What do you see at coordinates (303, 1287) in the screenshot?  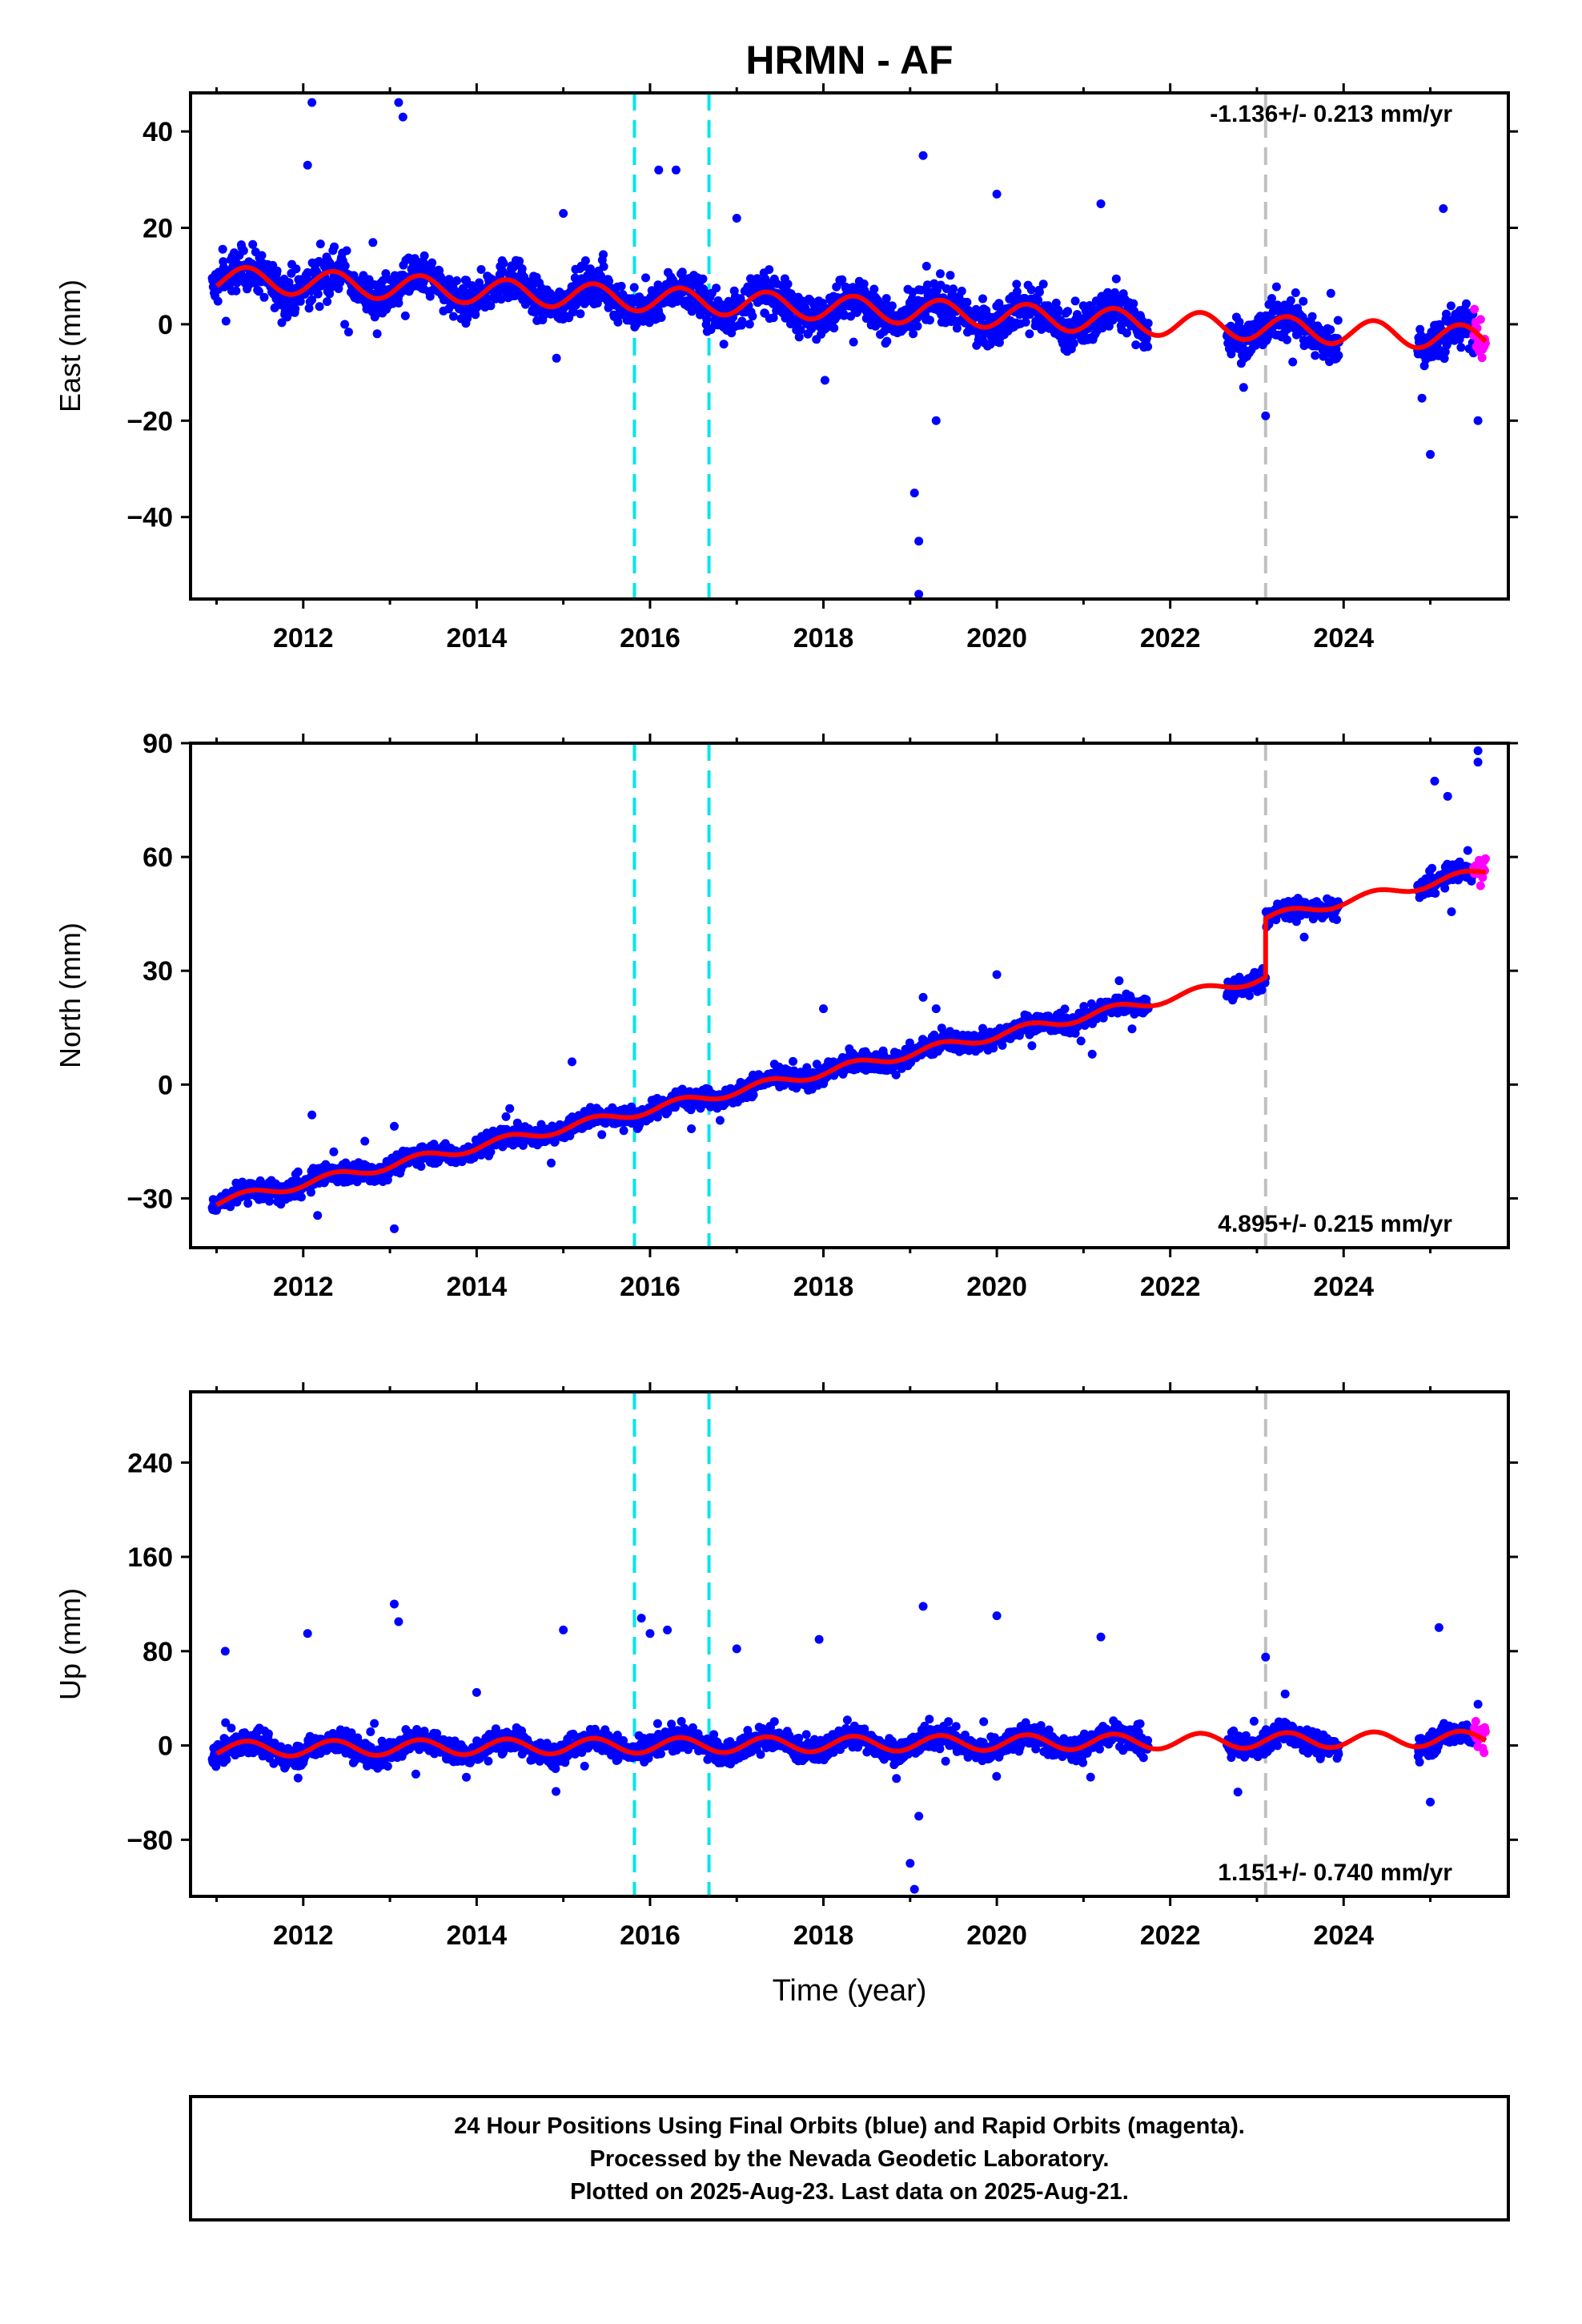 I see `x-tick-label: 2012` at bounding box center [303, 1287].